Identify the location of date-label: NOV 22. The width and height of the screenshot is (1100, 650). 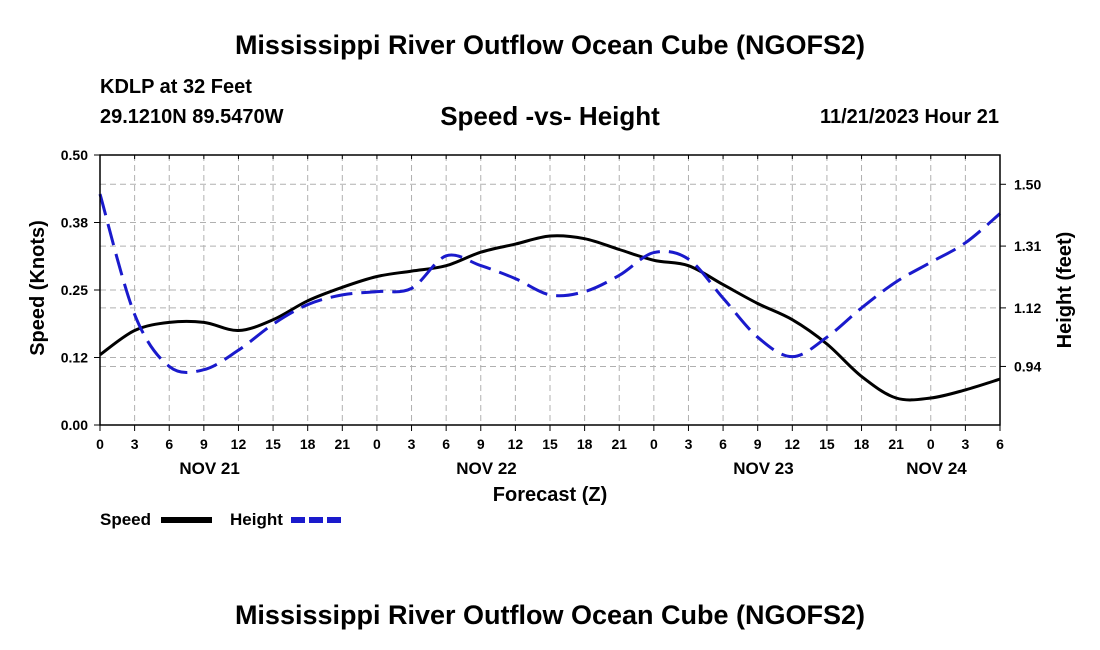
(486, 468).